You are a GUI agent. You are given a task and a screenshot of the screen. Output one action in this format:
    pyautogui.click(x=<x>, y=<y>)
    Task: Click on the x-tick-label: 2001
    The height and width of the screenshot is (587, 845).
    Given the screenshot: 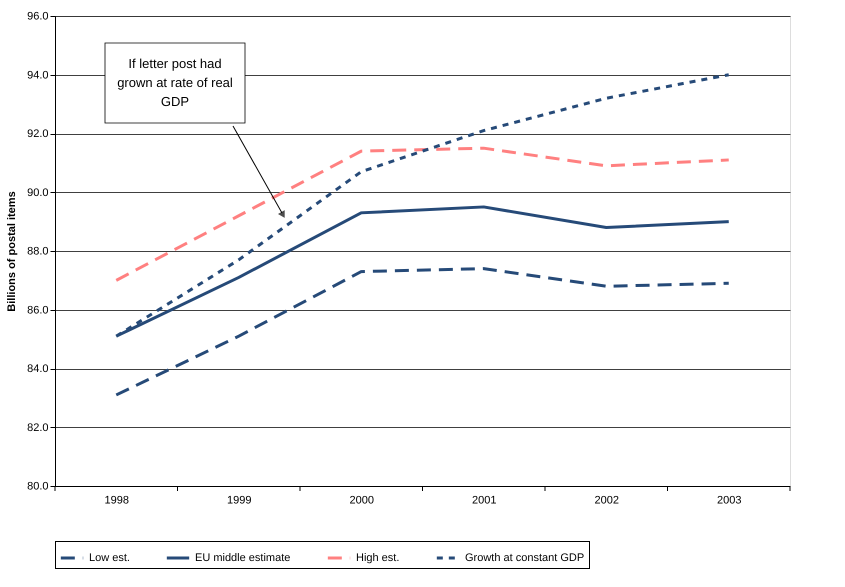 What is the action you would take?
    pyautogui.click(x=484, y=500)
    